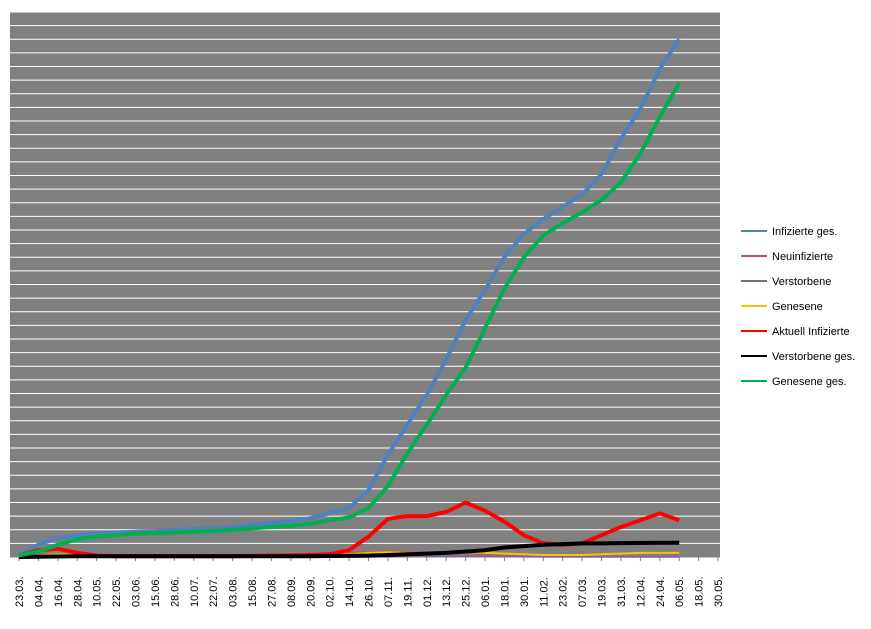 Image resolution: width=871 pixels, height=629 pixels. Describe the element at coordinates (680, 591) in the screenshot. I see `x-tick-label: 06.05.` at that location.